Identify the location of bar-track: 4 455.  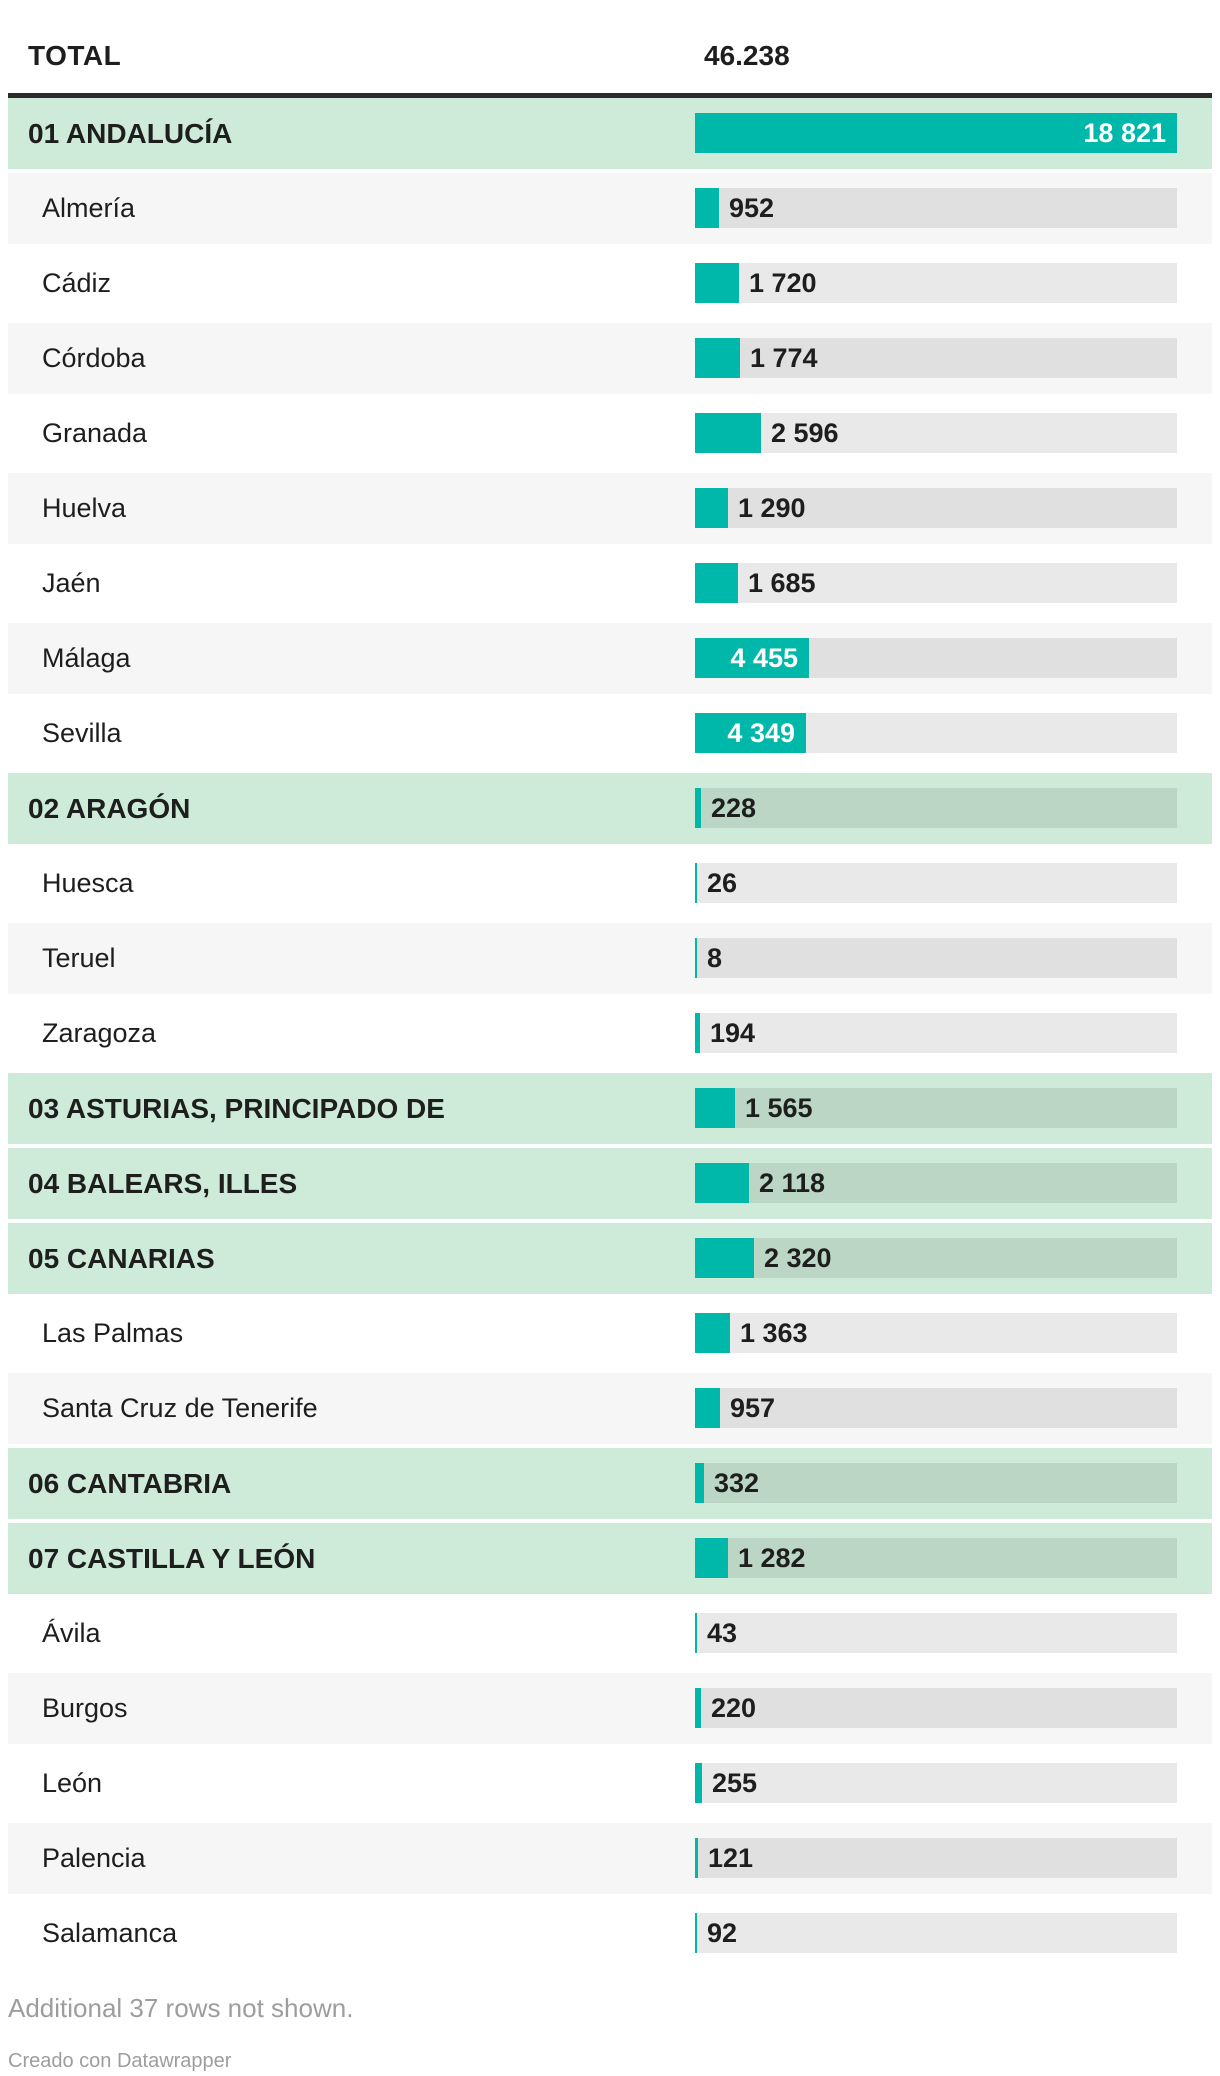
(936, 658).